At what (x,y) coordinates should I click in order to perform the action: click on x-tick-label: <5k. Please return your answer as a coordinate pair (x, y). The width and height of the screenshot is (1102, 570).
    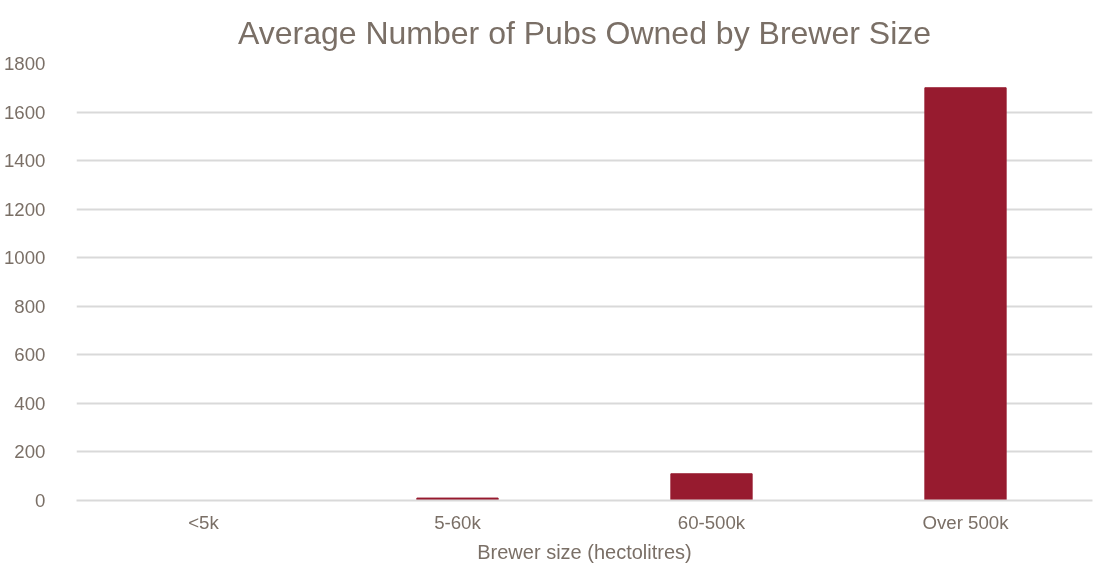
    Looking at the image, I should click on (204, 522).